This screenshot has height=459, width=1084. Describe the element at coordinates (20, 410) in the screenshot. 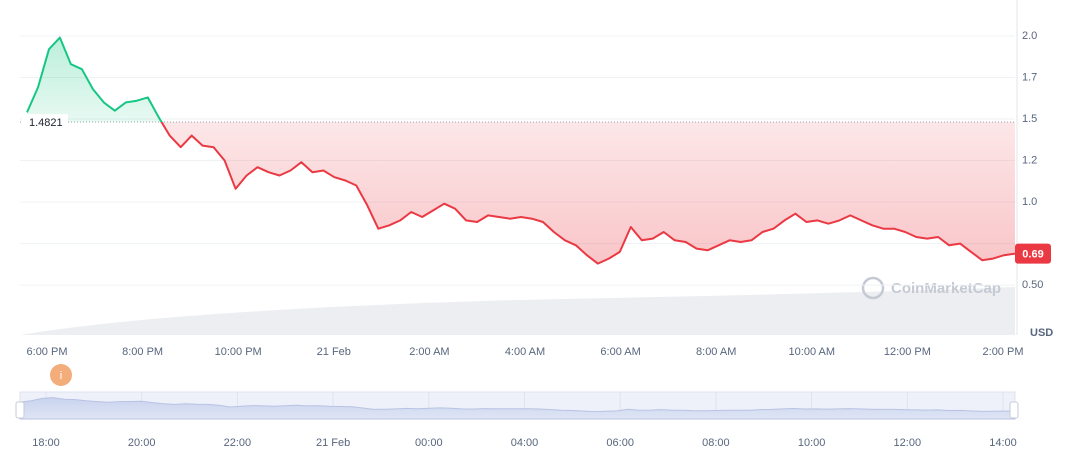

I see `navigator-handle-left` at that location.